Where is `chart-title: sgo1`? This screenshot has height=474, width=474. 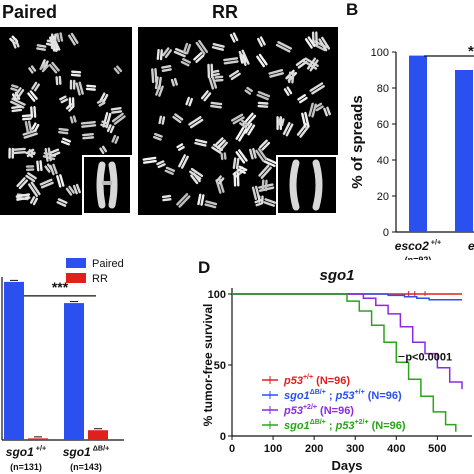 chart-title: sgo1 is located at coordinates (336, 275).